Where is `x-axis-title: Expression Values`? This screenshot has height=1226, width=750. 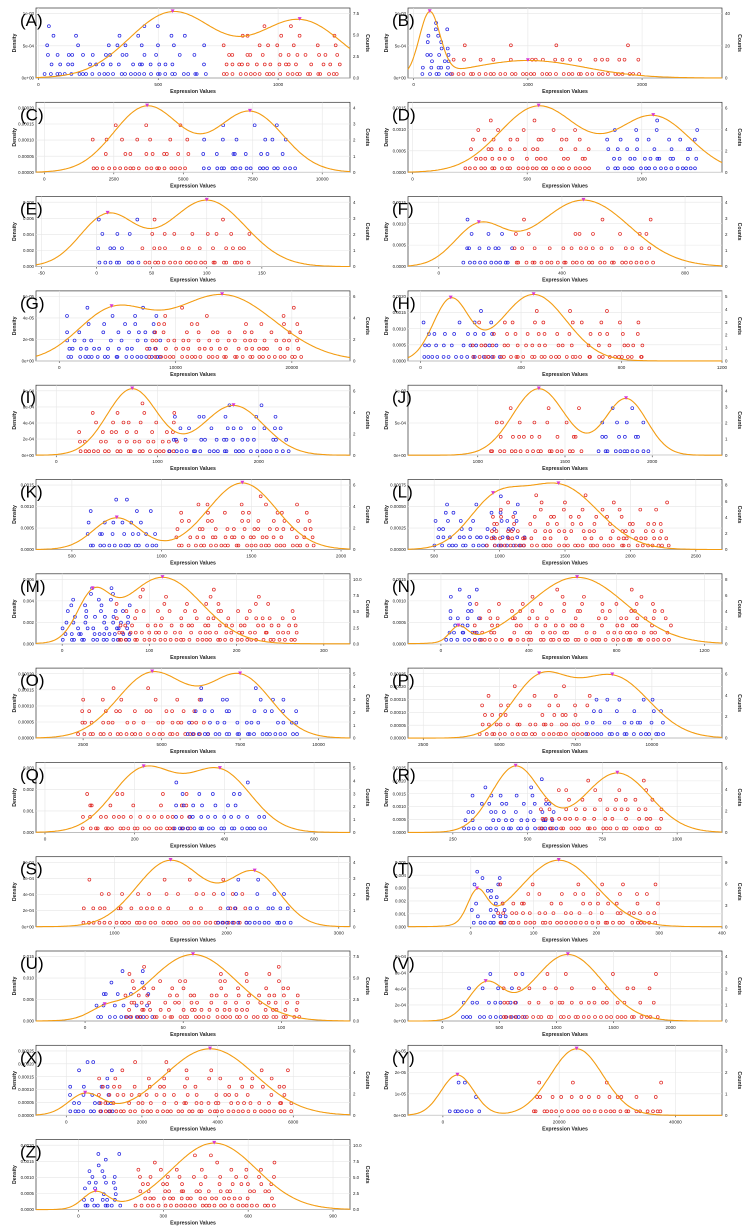 x-axis-title: Expression Values is located at coordinates (193, 469).